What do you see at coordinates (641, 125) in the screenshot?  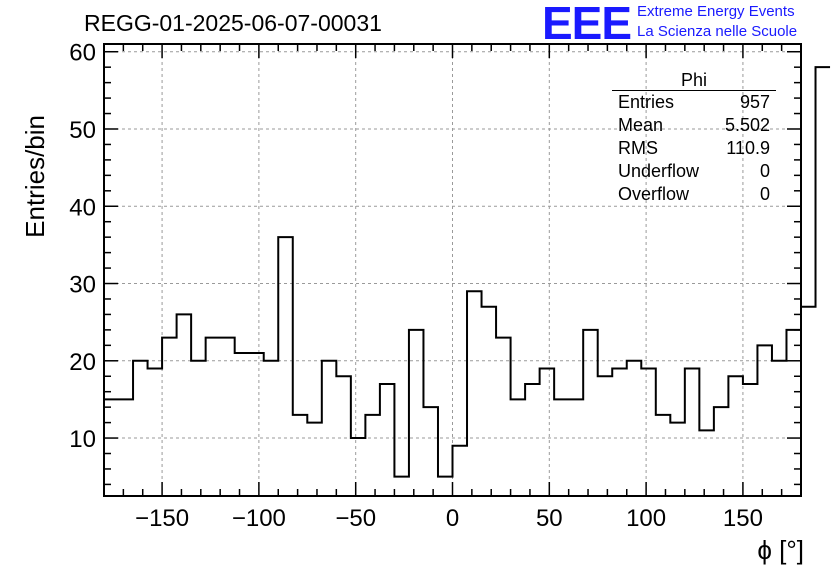 I see `stats-label: Mean` at bounding box center [641, 125].